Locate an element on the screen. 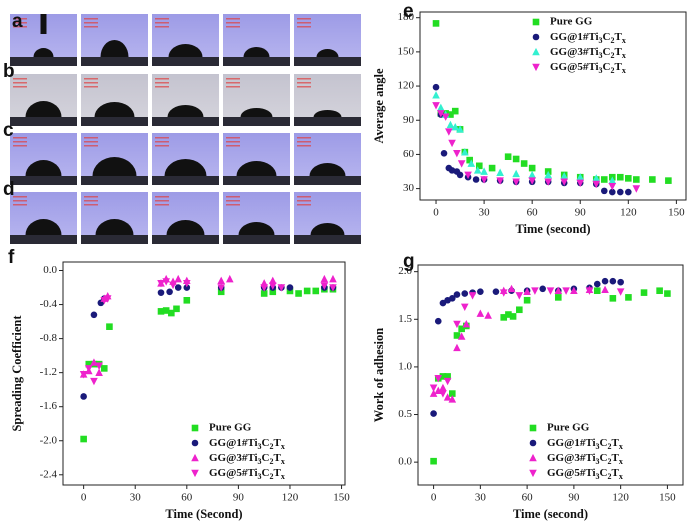 The image size is (689, 529). panel-label: e is located at coordinates (408, 11).